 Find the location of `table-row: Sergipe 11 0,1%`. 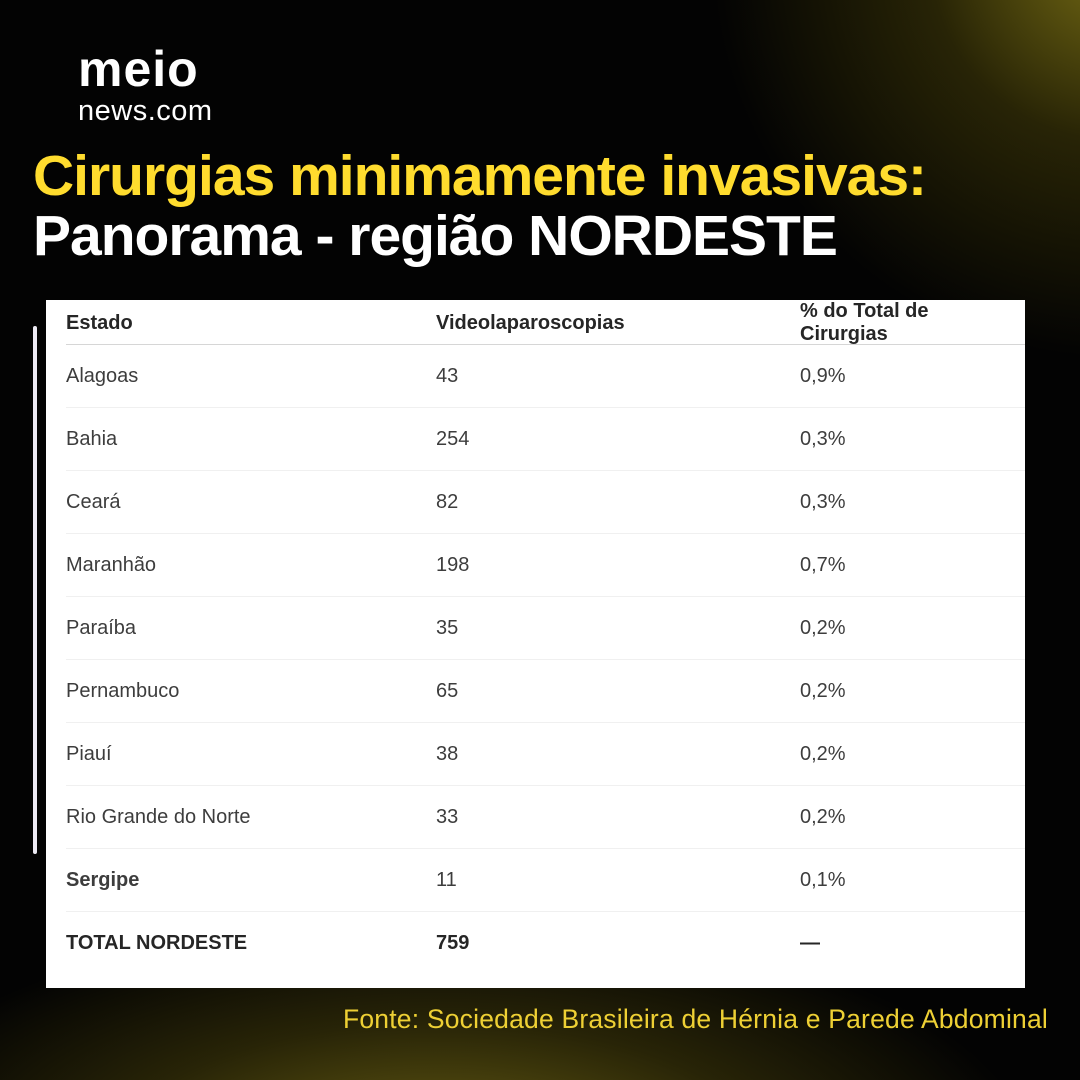

table-row: Sergipe 11 0,1% is located at coordinates (545, 880).